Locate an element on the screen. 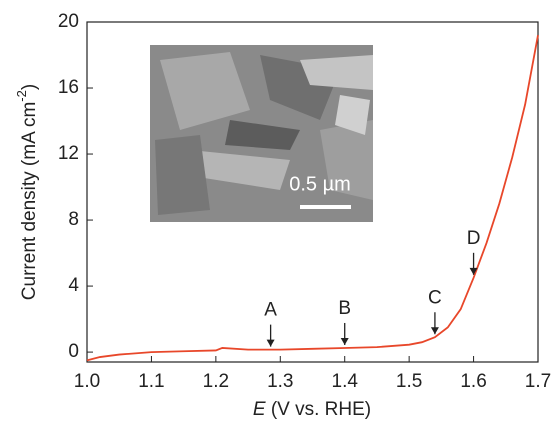 The image size is (556, 429). x-tick-label: 1.6 is located at coordinates (473, 381).